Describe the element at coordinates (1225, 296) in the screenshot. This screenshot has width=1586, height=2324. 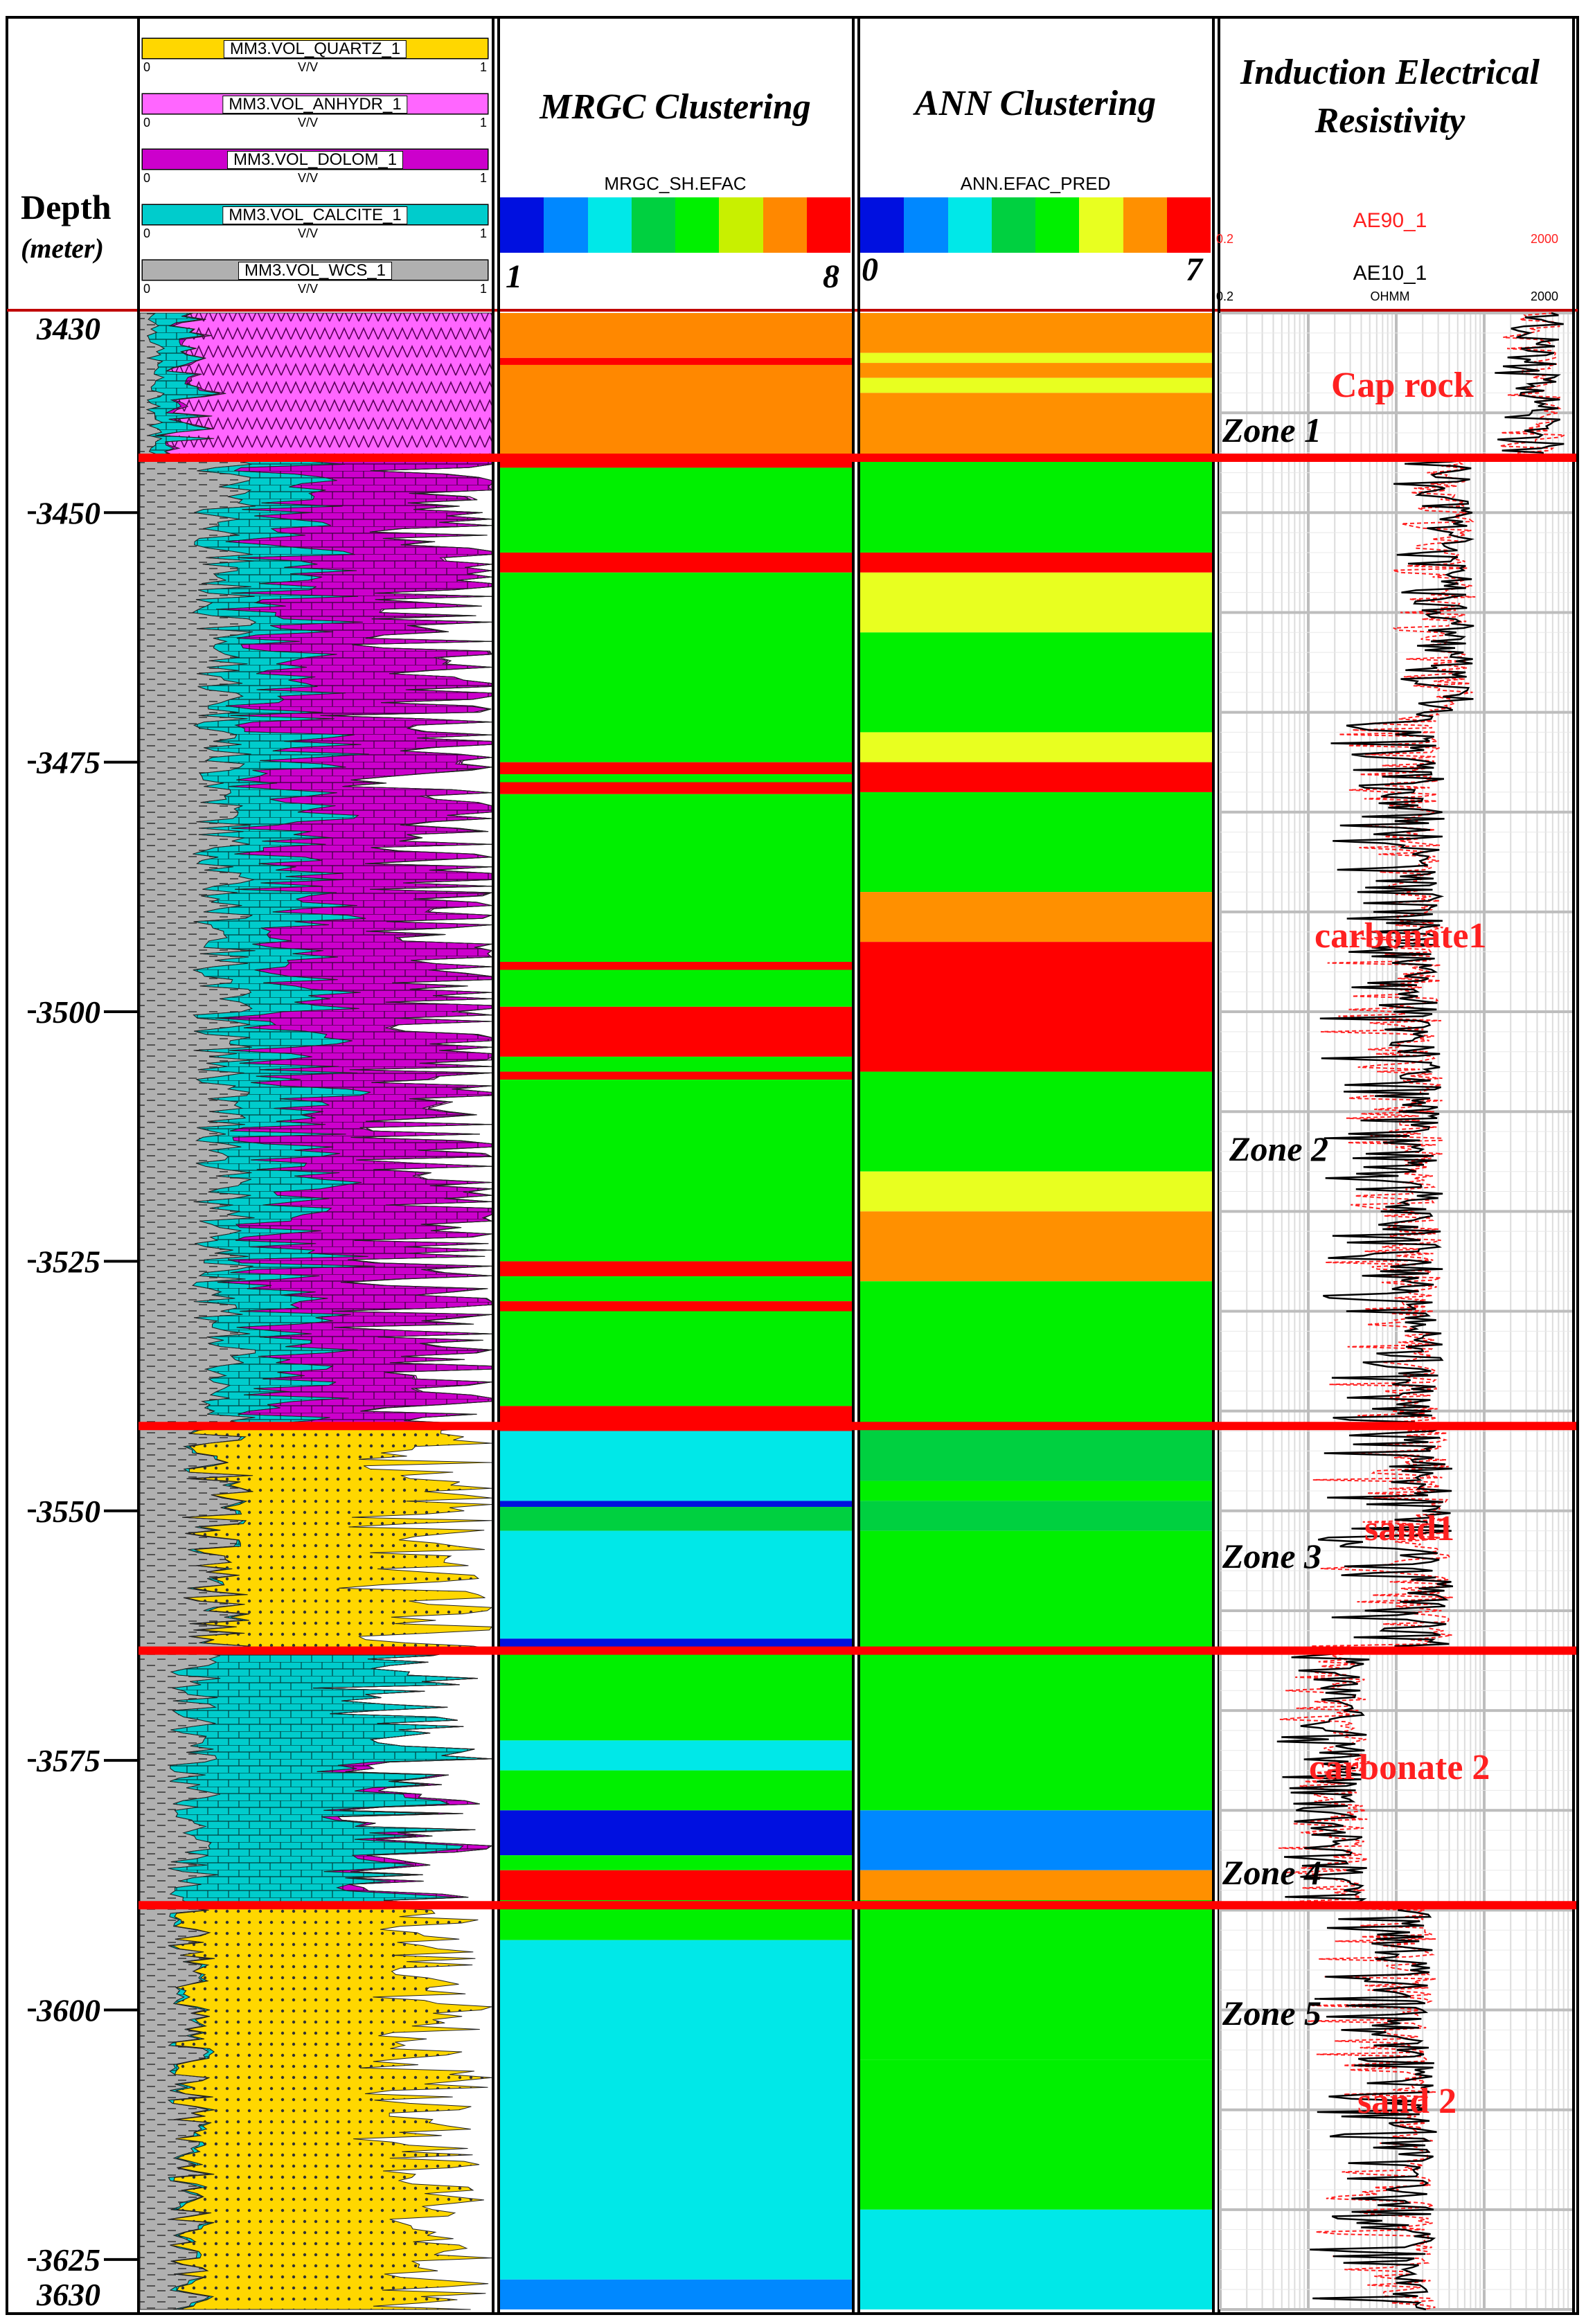
I see `shallow-scale-min: 0.2` at that location.